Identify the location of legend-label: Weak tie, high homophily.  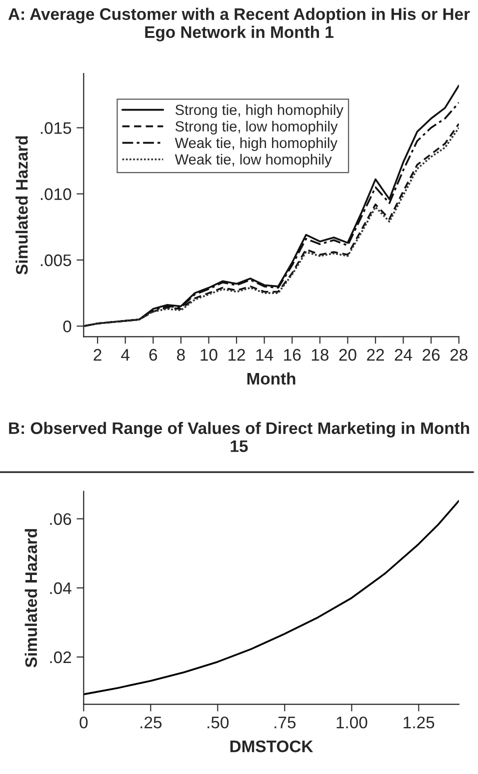
(256, 144).